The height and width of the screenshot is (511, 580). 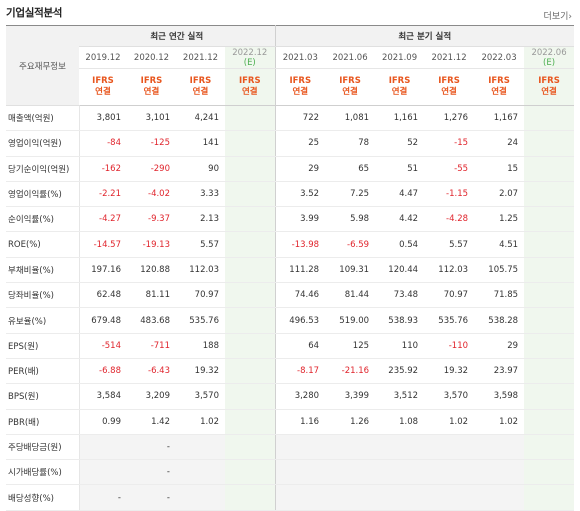 I want to click on value-cell: 70.97, so click(x=200, y=295).